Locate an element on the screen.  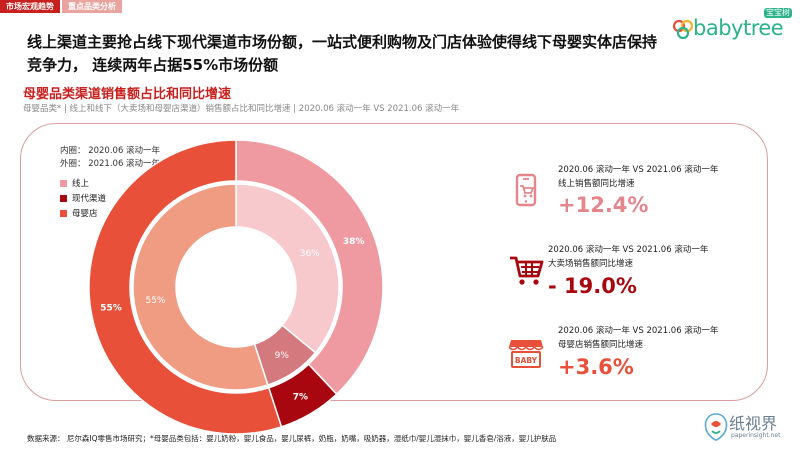
stat-store-label: 母婴店销售额同比增速 is located at coordinates (601, 345).